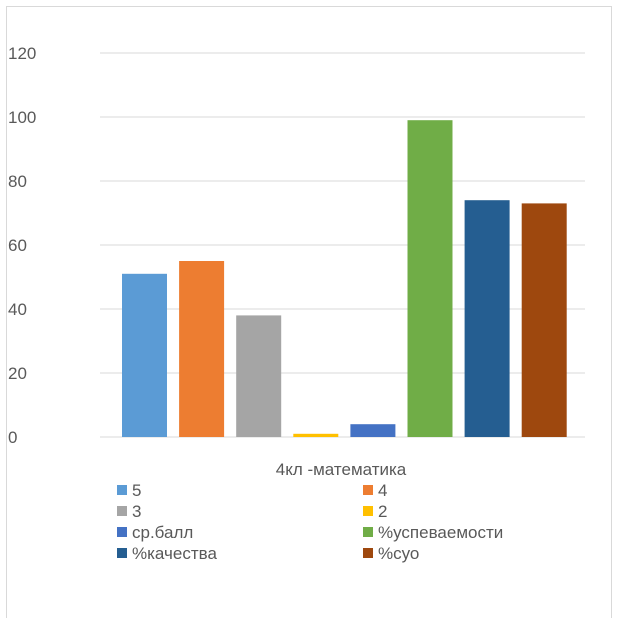 This screenshot has height=621, width=619. I want to click on legend-label: ср.балл, so click(162, 532).